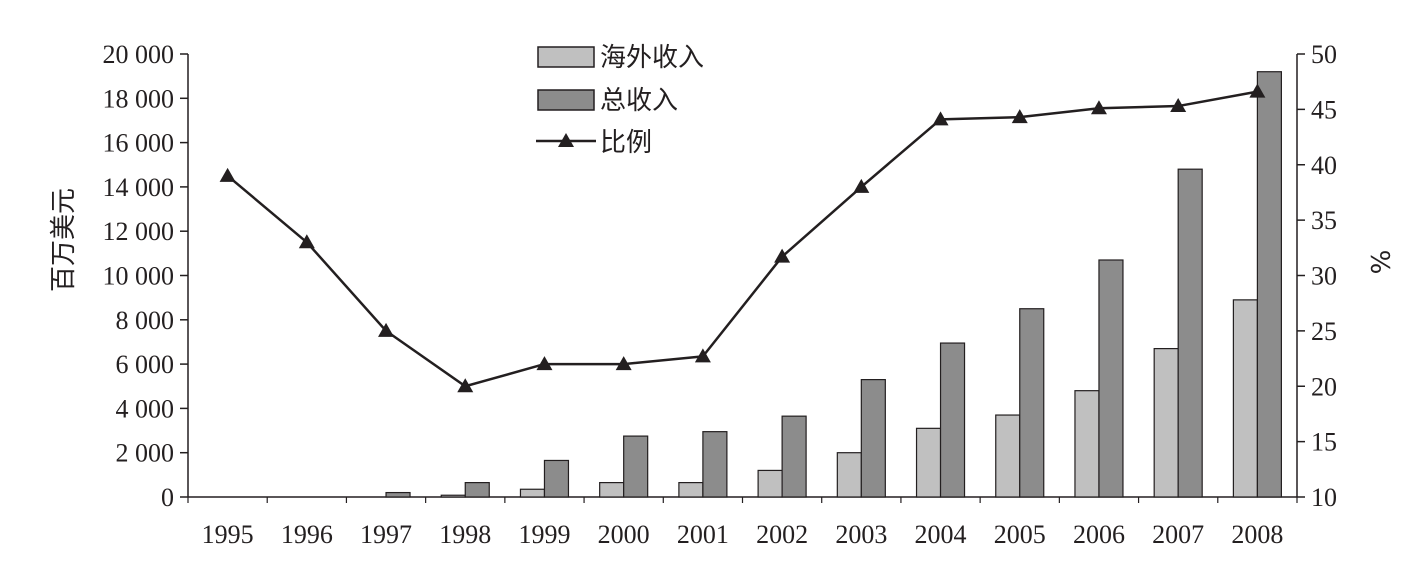 Image resolution: width=1427 pixels, height=577 pixels. I want to click on y-tick-label-left: 0, so click(167, 497).